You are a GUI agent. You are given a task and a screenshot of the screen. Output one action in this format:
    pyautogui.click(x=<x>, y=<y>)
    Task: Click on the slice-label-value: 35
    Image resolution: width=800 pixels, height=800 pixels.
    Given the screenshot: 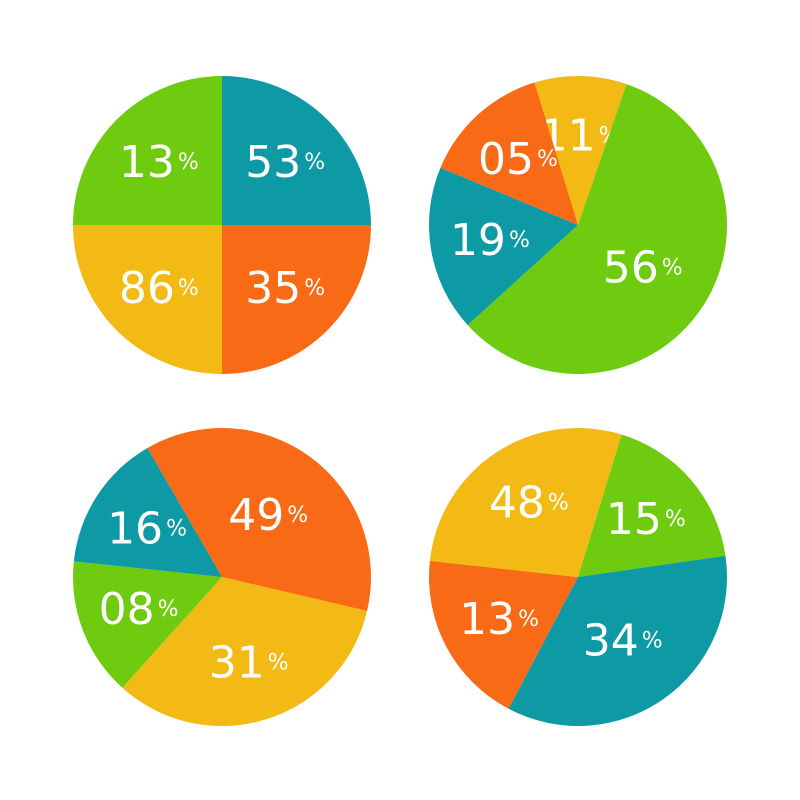 What is the action you would take?
    pyautogui.click(x=273, y=288)
    